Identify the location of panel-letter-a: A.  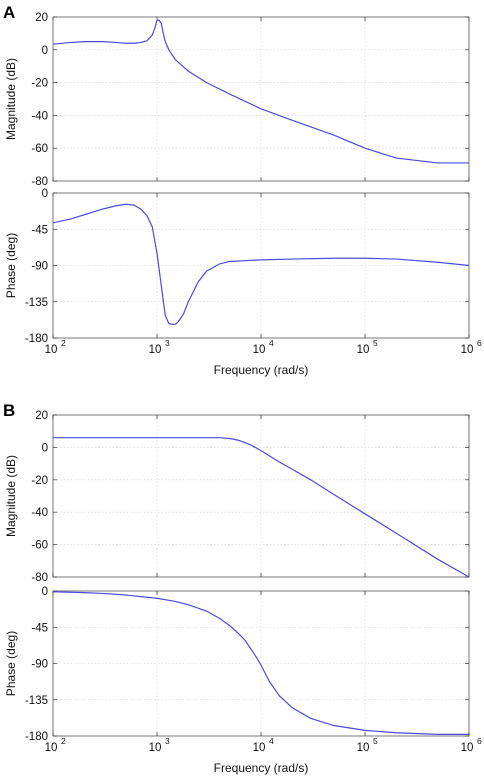
(9, 12).